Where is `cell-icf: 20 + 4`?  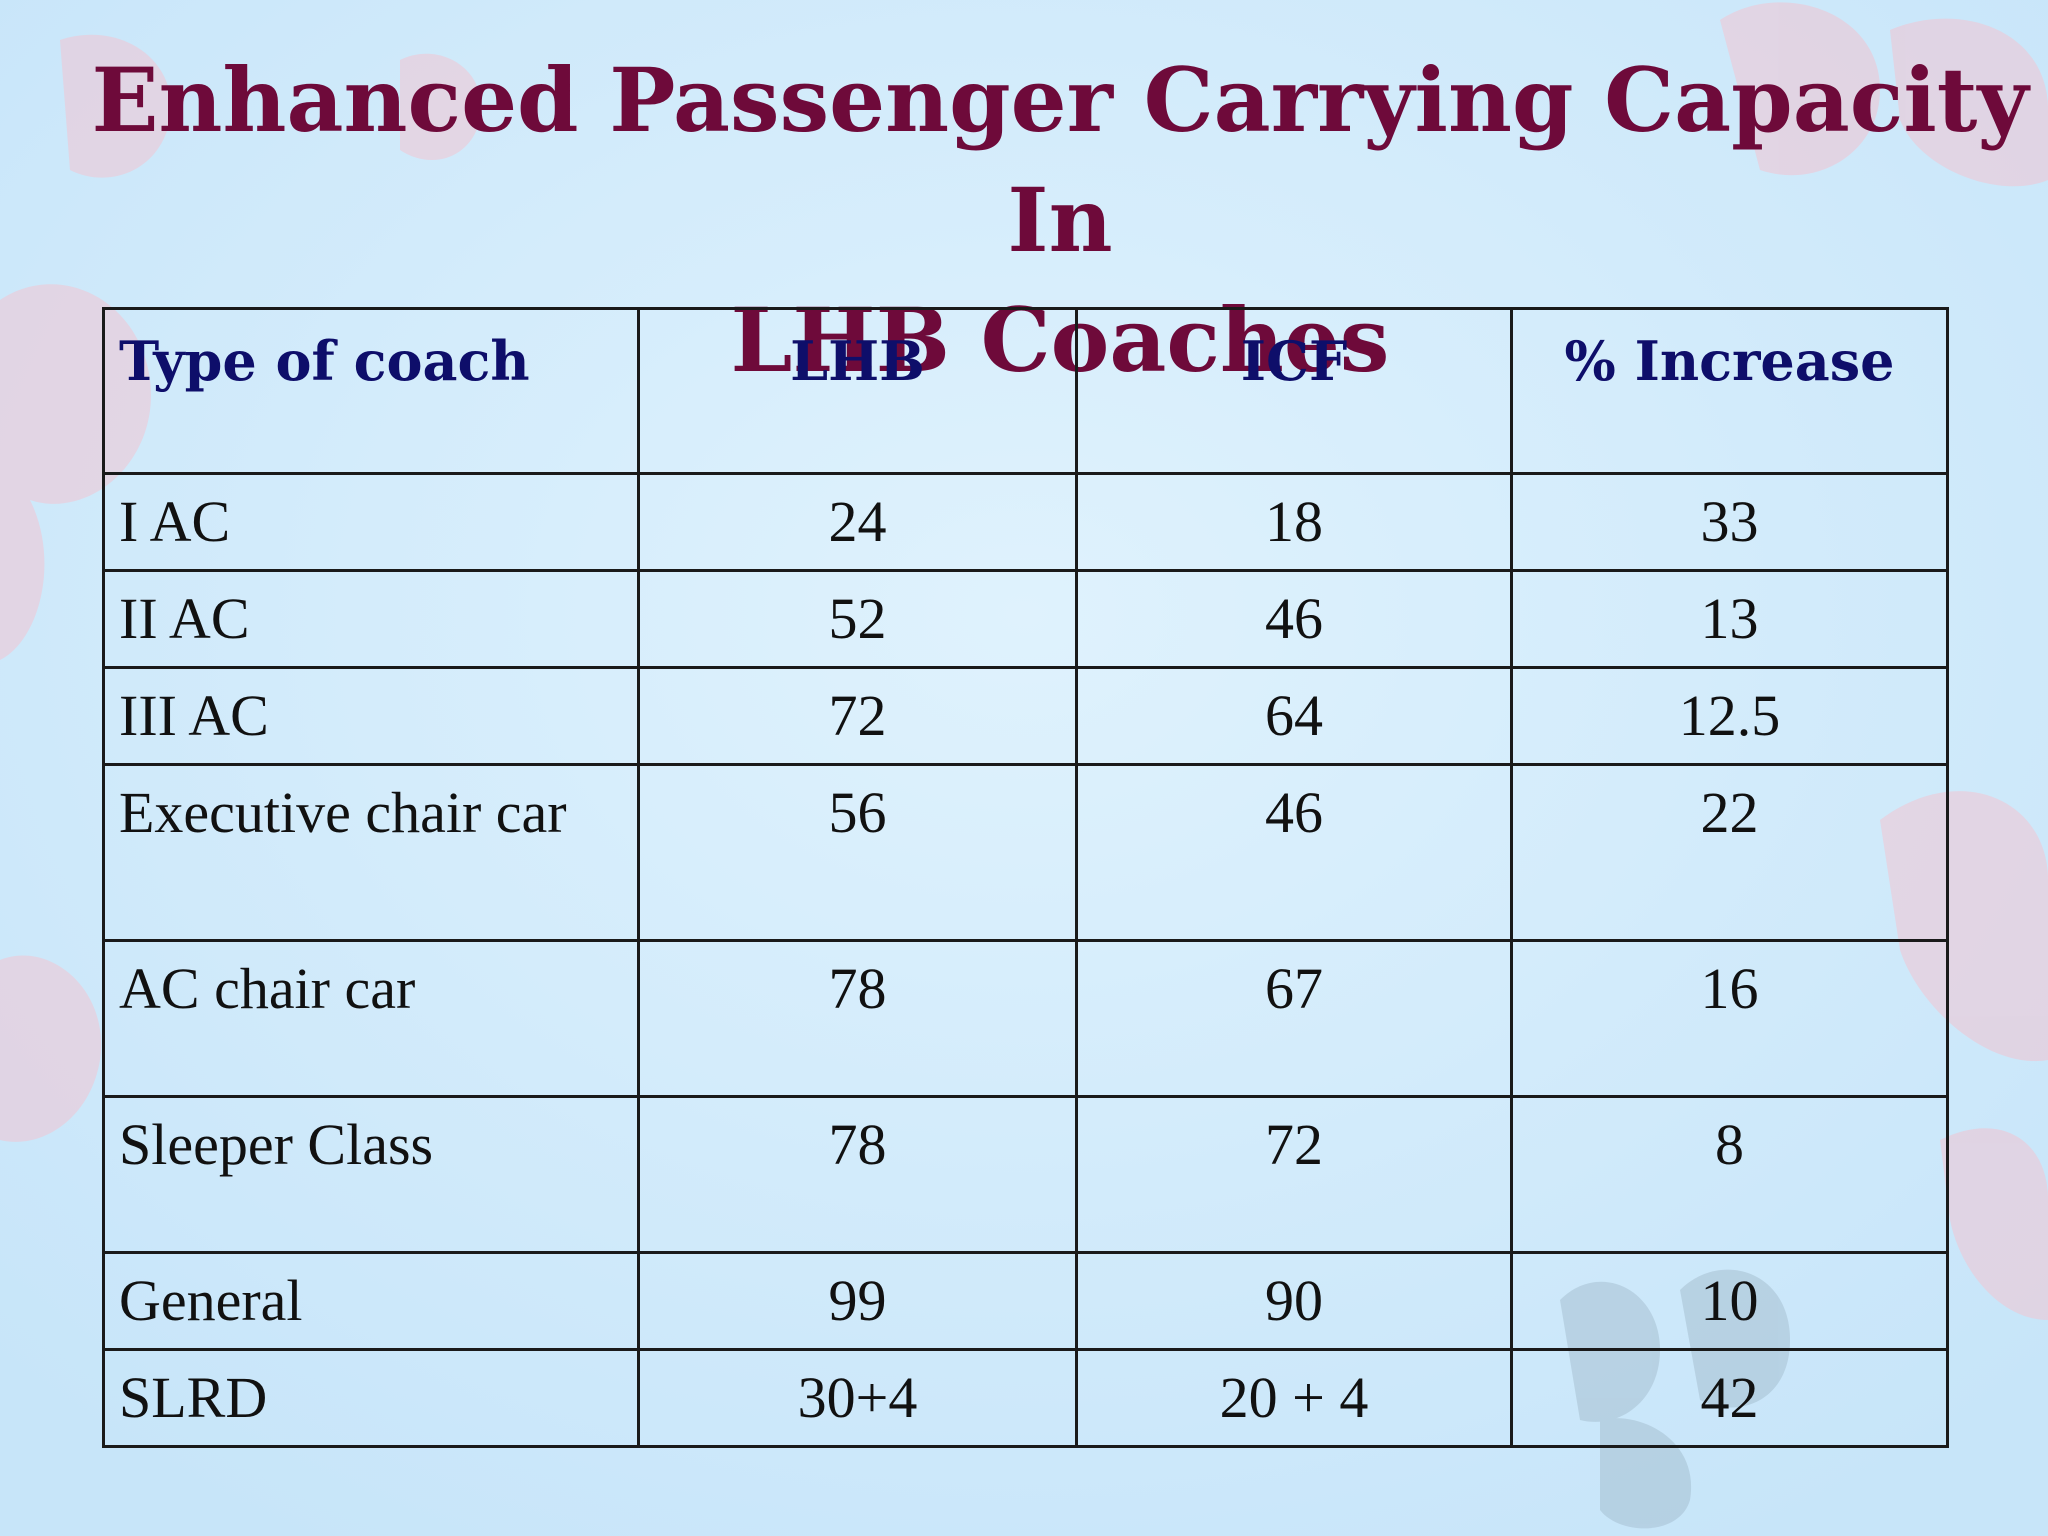
cell-icf: 20 + 4 is located at coordinates (1294, 1398).